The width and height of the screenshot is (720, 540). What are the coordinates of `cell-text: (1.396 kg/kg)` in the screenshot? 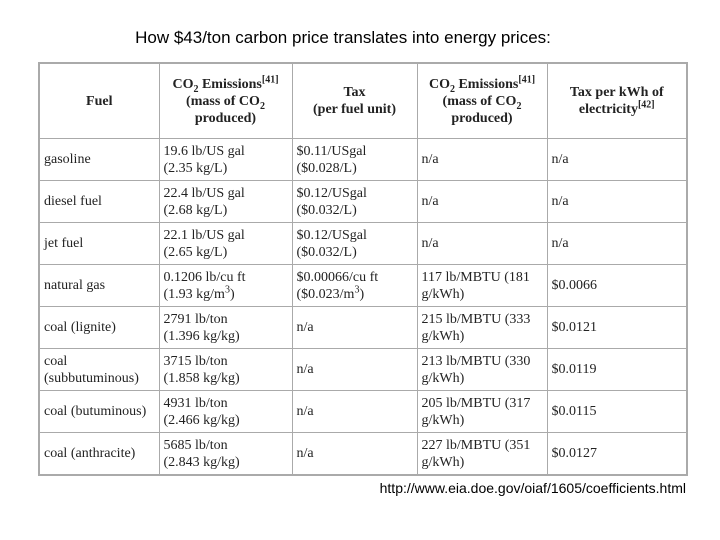 It's located at (201, 336).